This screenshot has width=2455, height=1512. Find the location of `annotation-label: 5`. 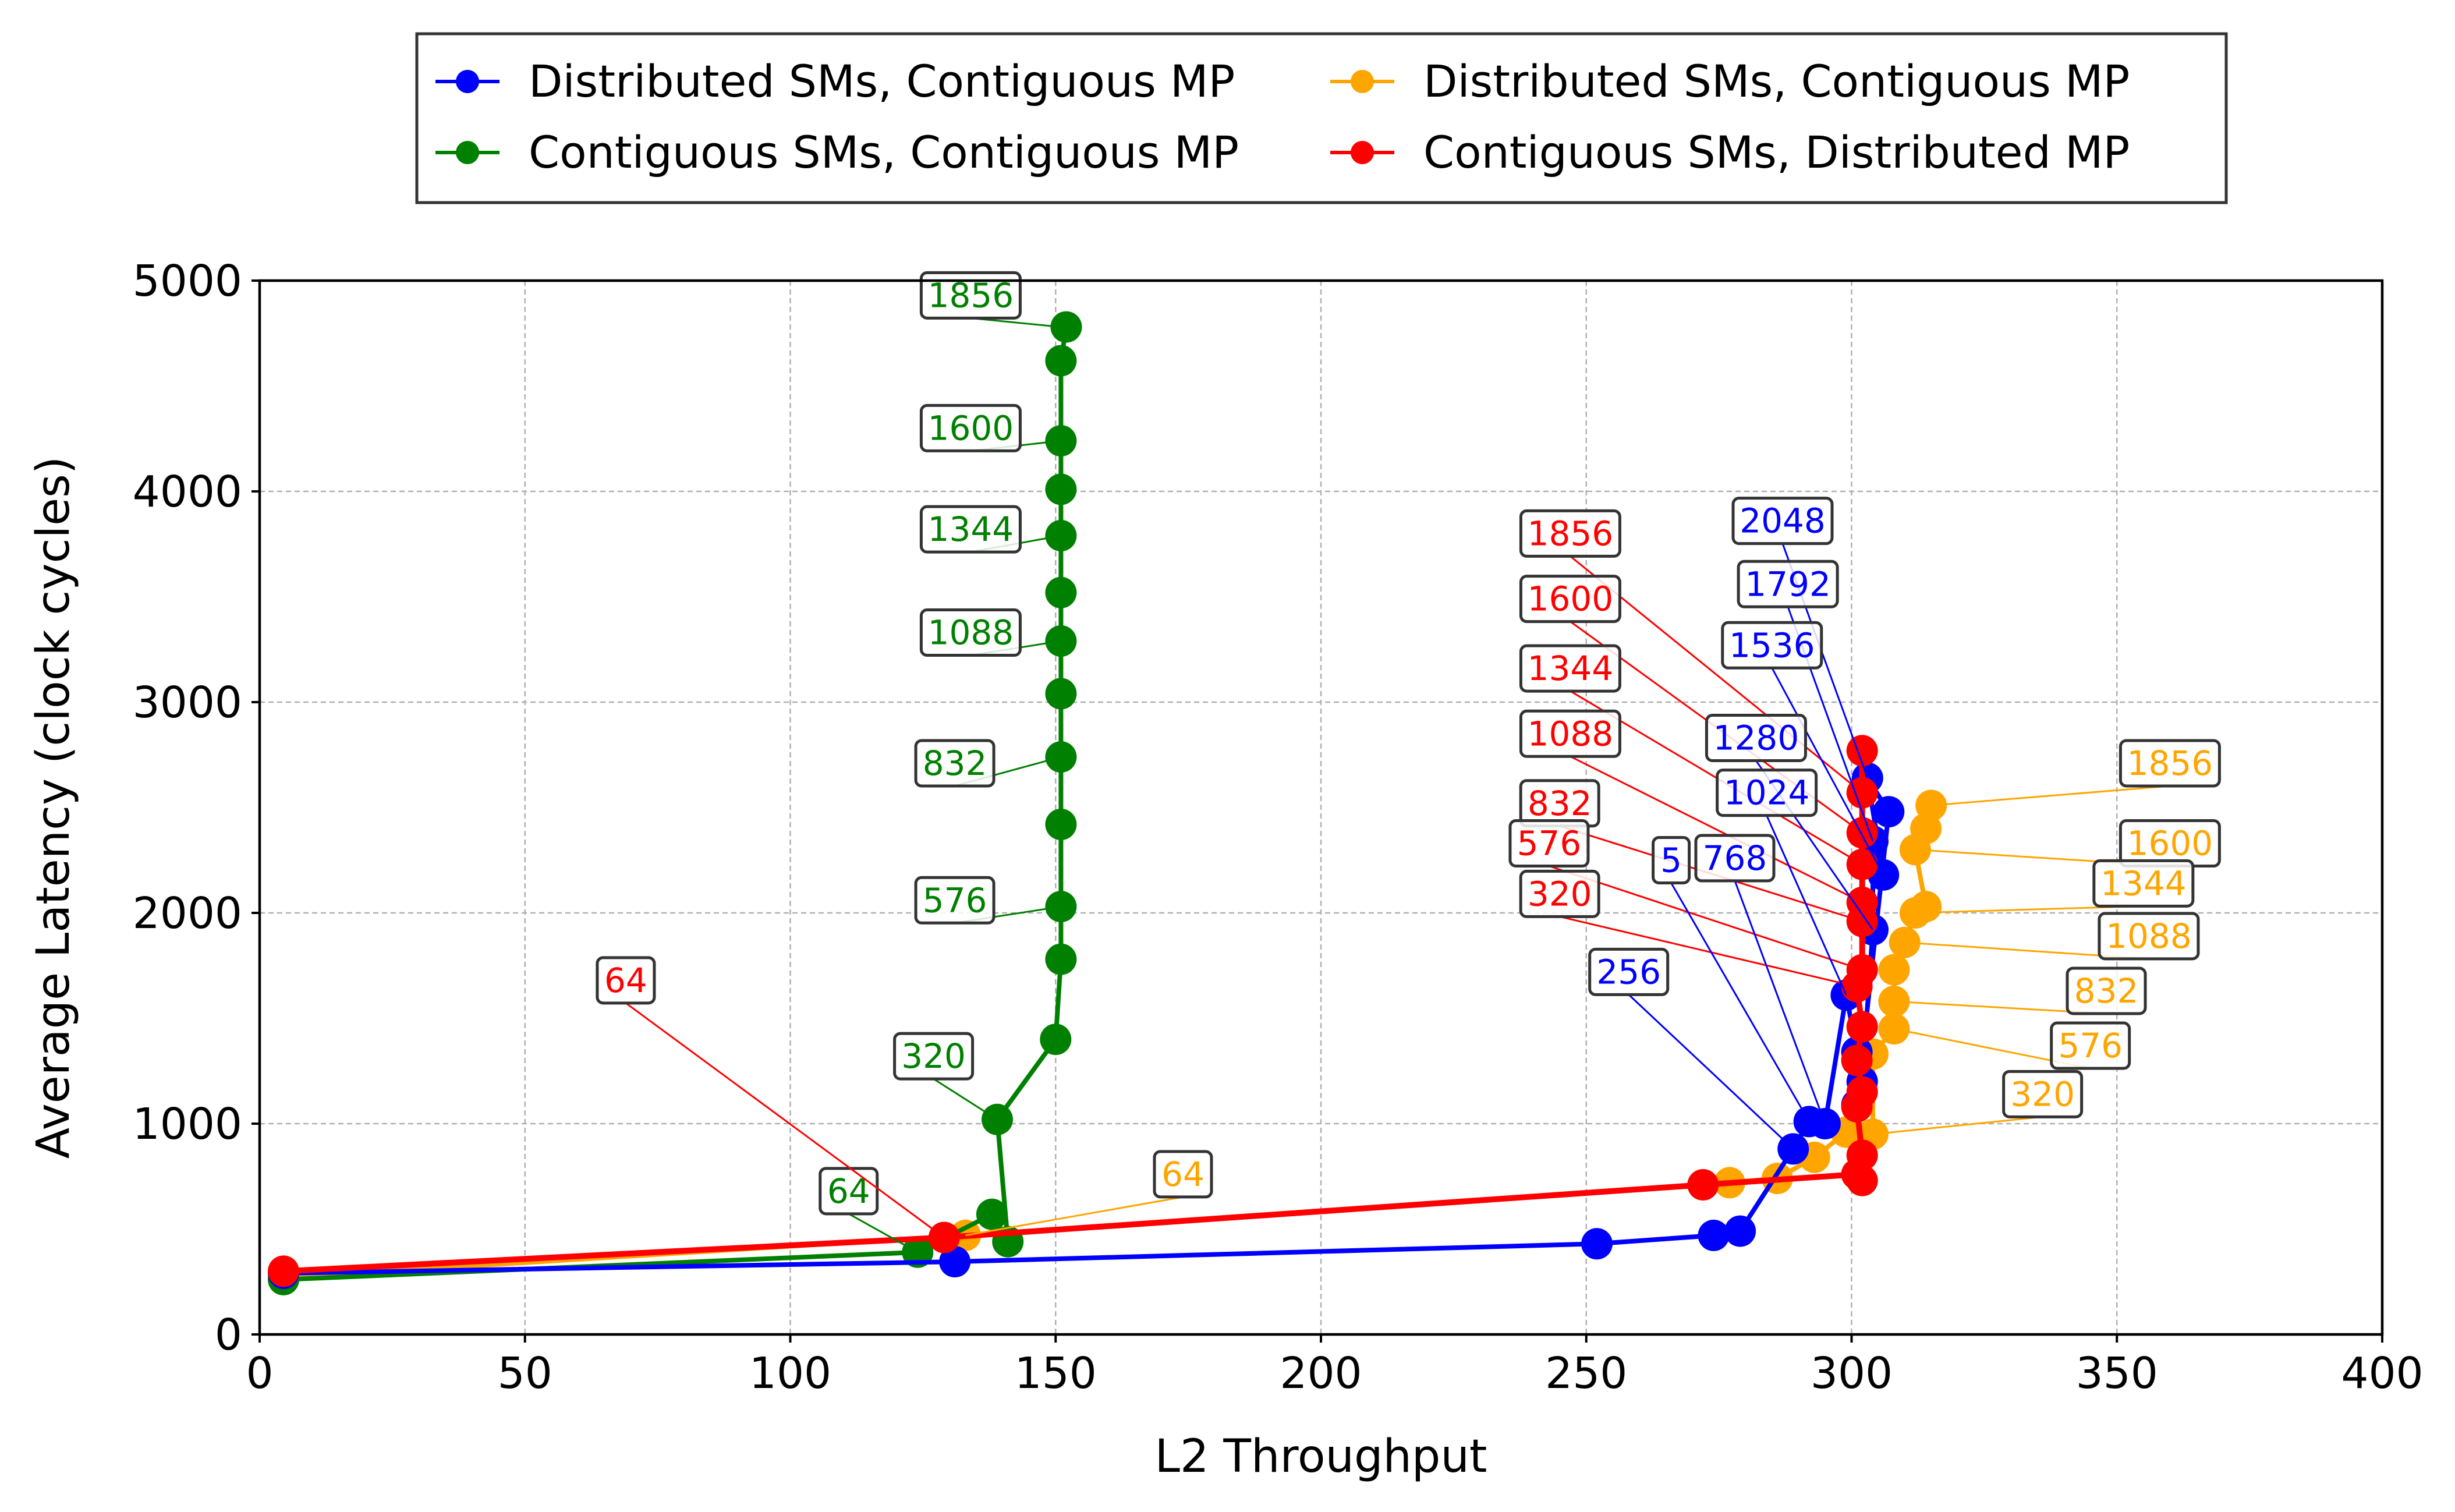

annotation-label: 5 is located at coordinates (1671, 860).